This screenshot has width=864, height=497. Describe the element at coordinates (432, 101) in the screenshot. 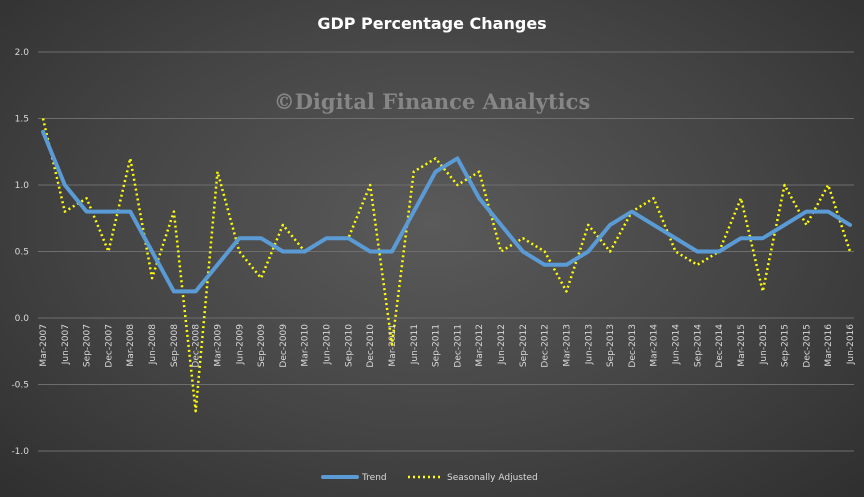

I see `watermark-text: ©Digital Finance Analytics` at that location.